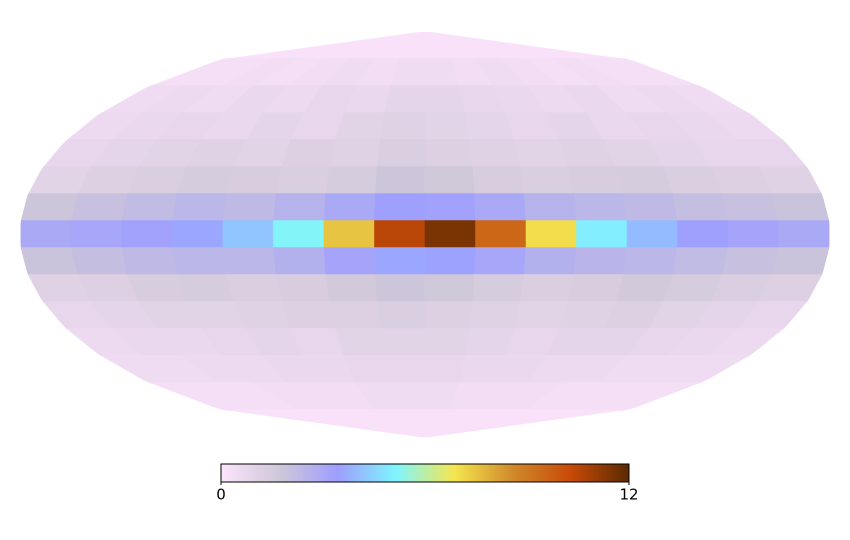  What do you see at coordinates (425, 473) in the screenshot?
I see `colorbar-gradient` at bounding box center [425, 473].